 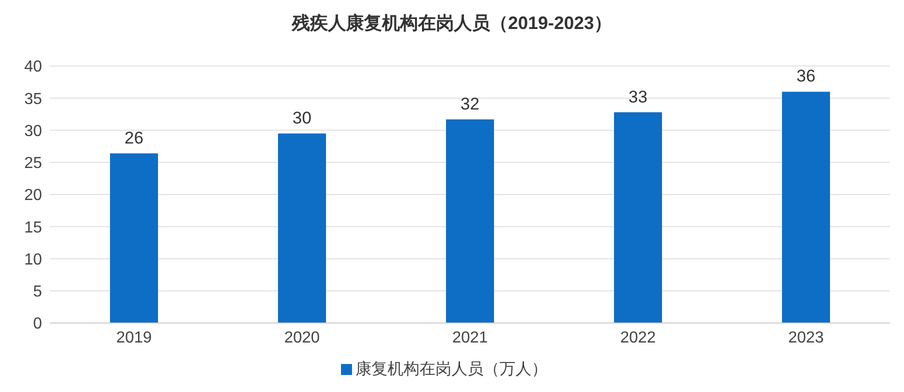 I want to click on x-tick-label: 2022, so click(x=638, y=337).